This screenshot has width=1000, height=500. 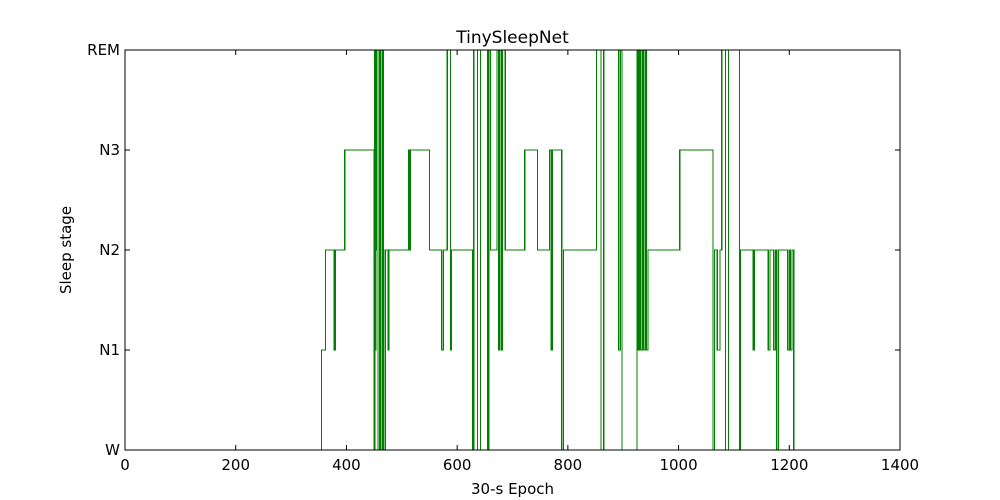 What do you see at coordinates (112, 450) in the screenshot?
I see `y-tick-label: W` at bounding box center [112, 450].